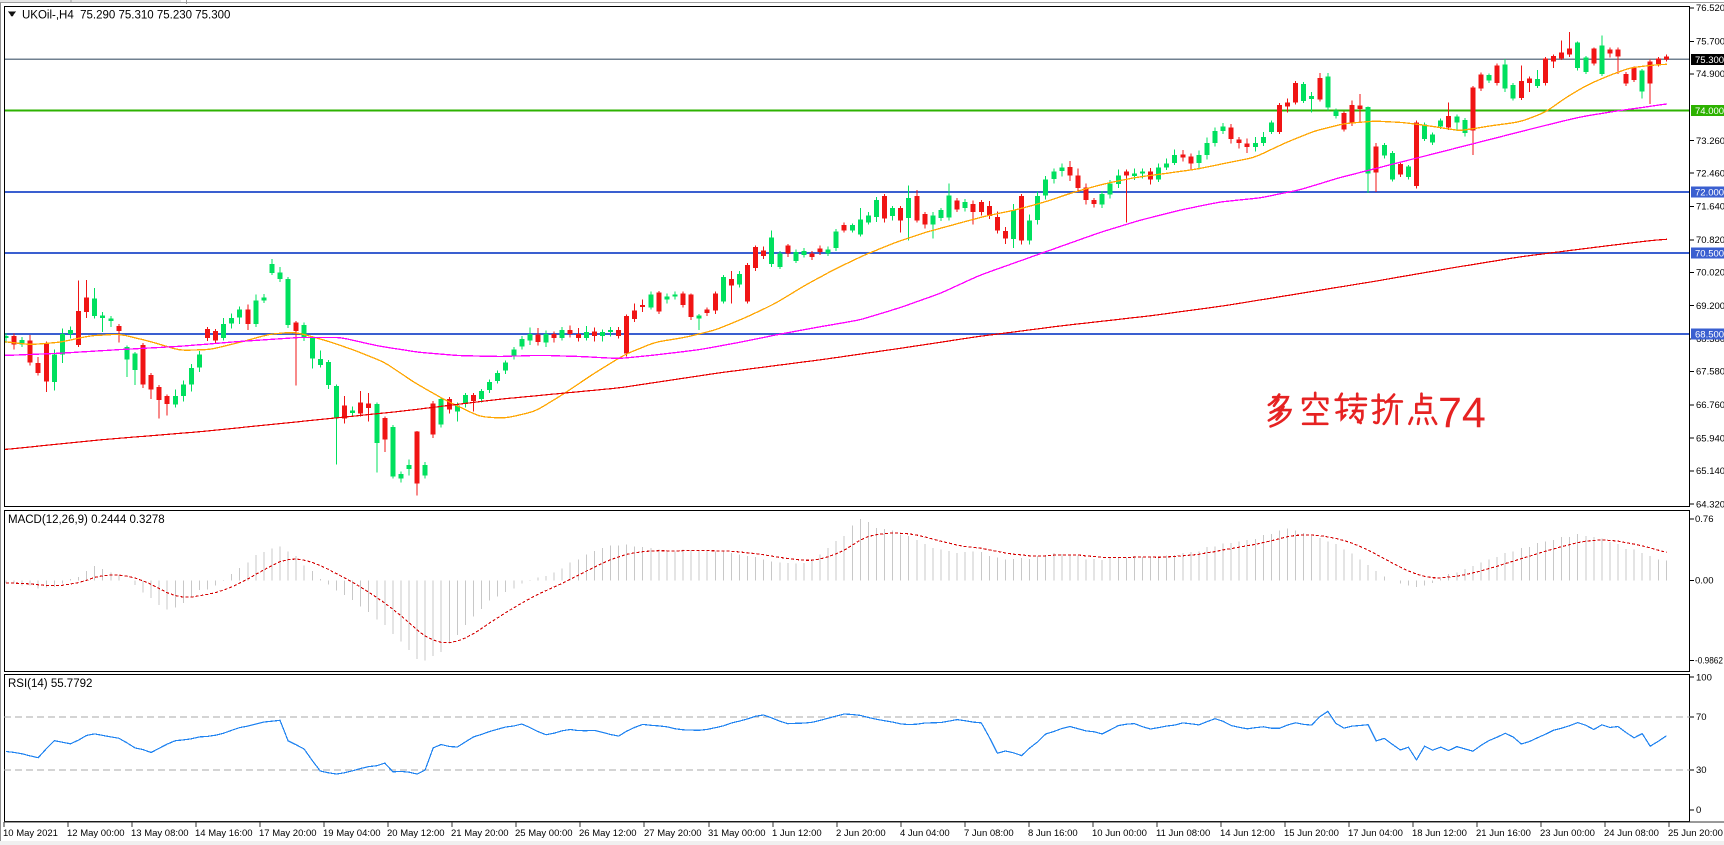 The width and height of the screenshot is (1724, 845). What do you see at coordinates (126, 16) in the screenshot?
I see `svg-text:UKOil-,H4 75.290 75.310 75.23: UKOil-,H4 75.290 75.310 75.230 75.300` at bounding box center [126, 16].